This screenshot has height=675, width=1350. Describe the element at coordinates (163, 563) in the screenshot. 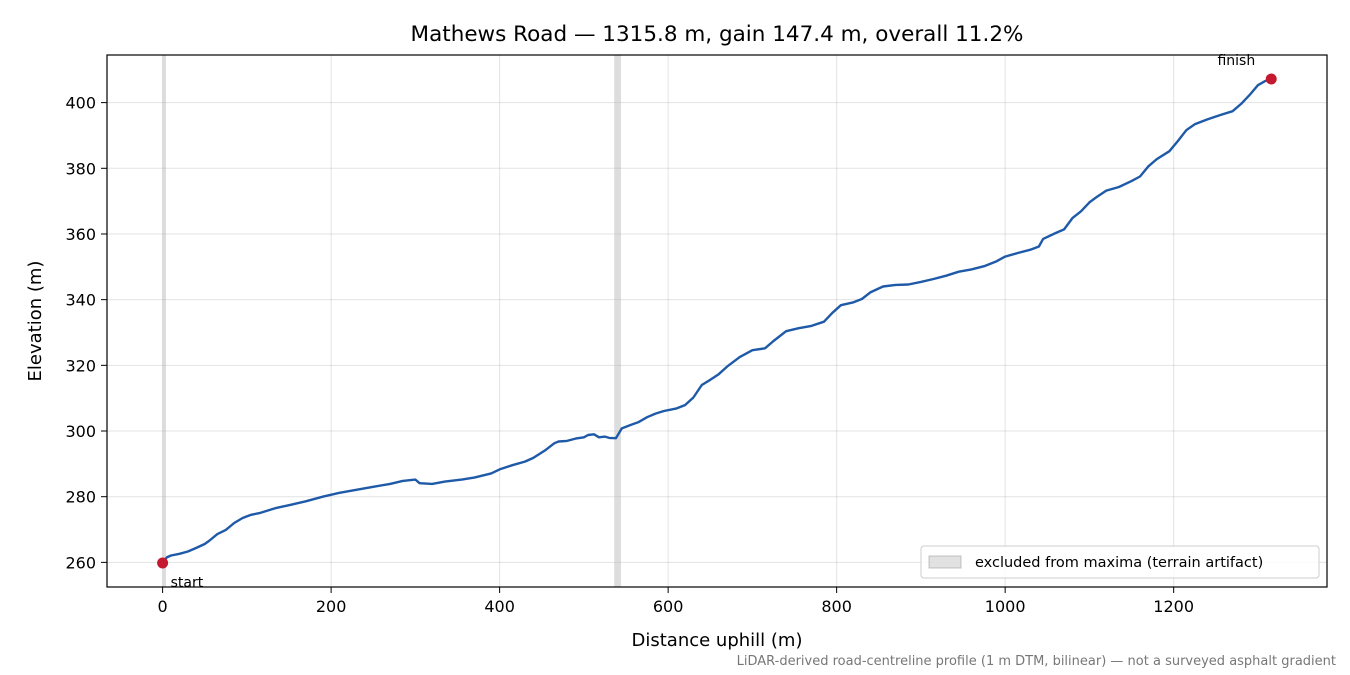

I see `start-marker` at that location.